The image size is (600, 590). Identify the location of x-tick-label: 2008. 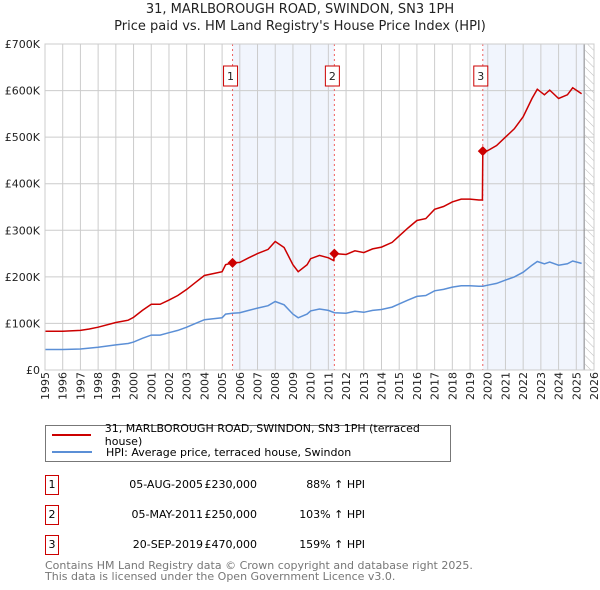
(275, 386).